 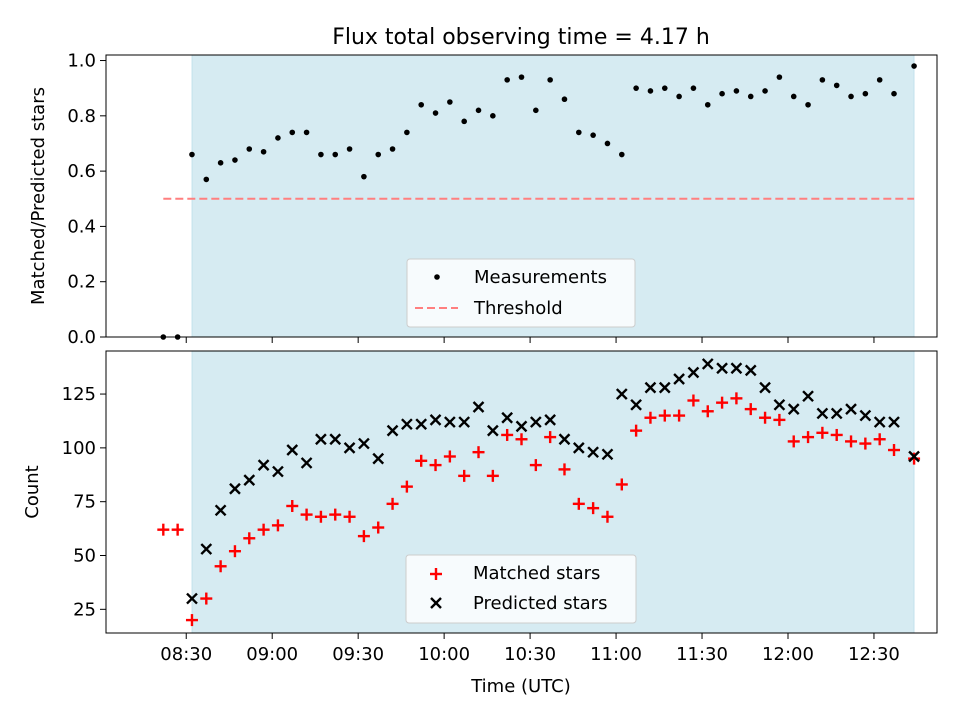 I want to click on top-y-tick-label: 1.0, so click(x=81, y=61).